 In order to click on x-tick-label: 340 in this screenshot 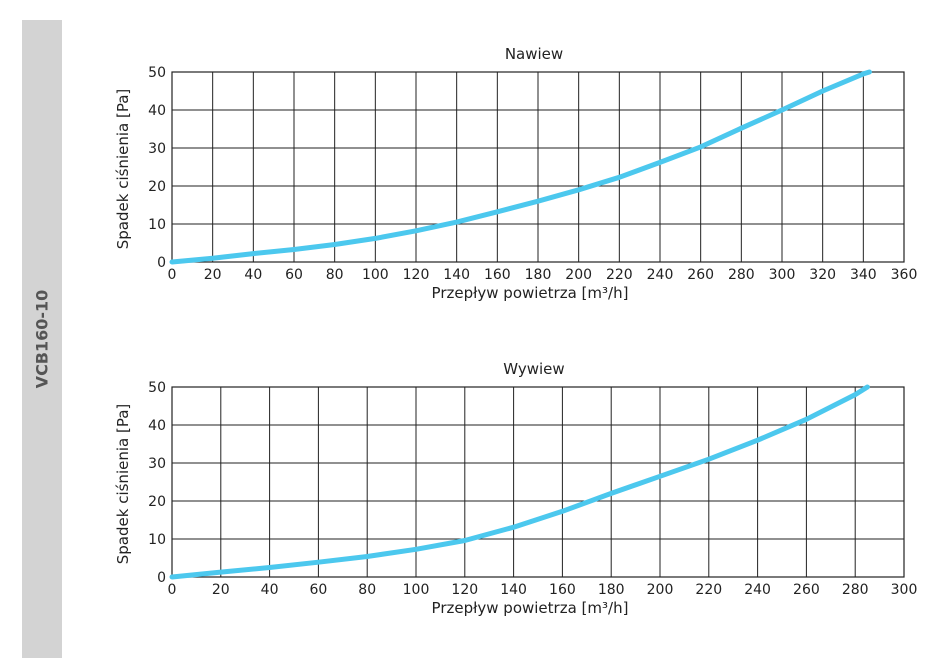, I will do `click(863, 275)`.